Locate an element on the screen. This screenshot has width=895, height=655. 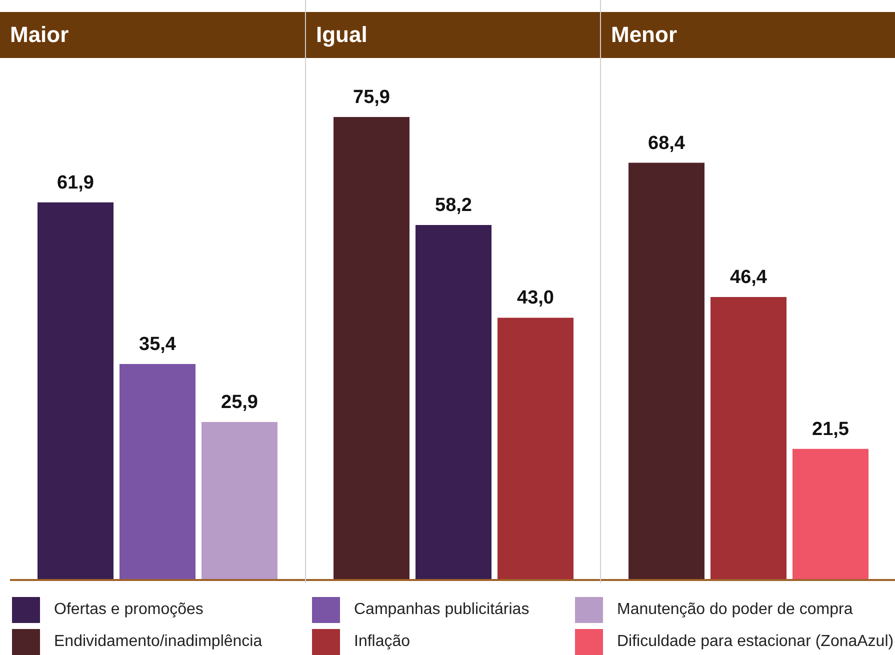
data-label: 46,4 is located at coordinates (749, 277).